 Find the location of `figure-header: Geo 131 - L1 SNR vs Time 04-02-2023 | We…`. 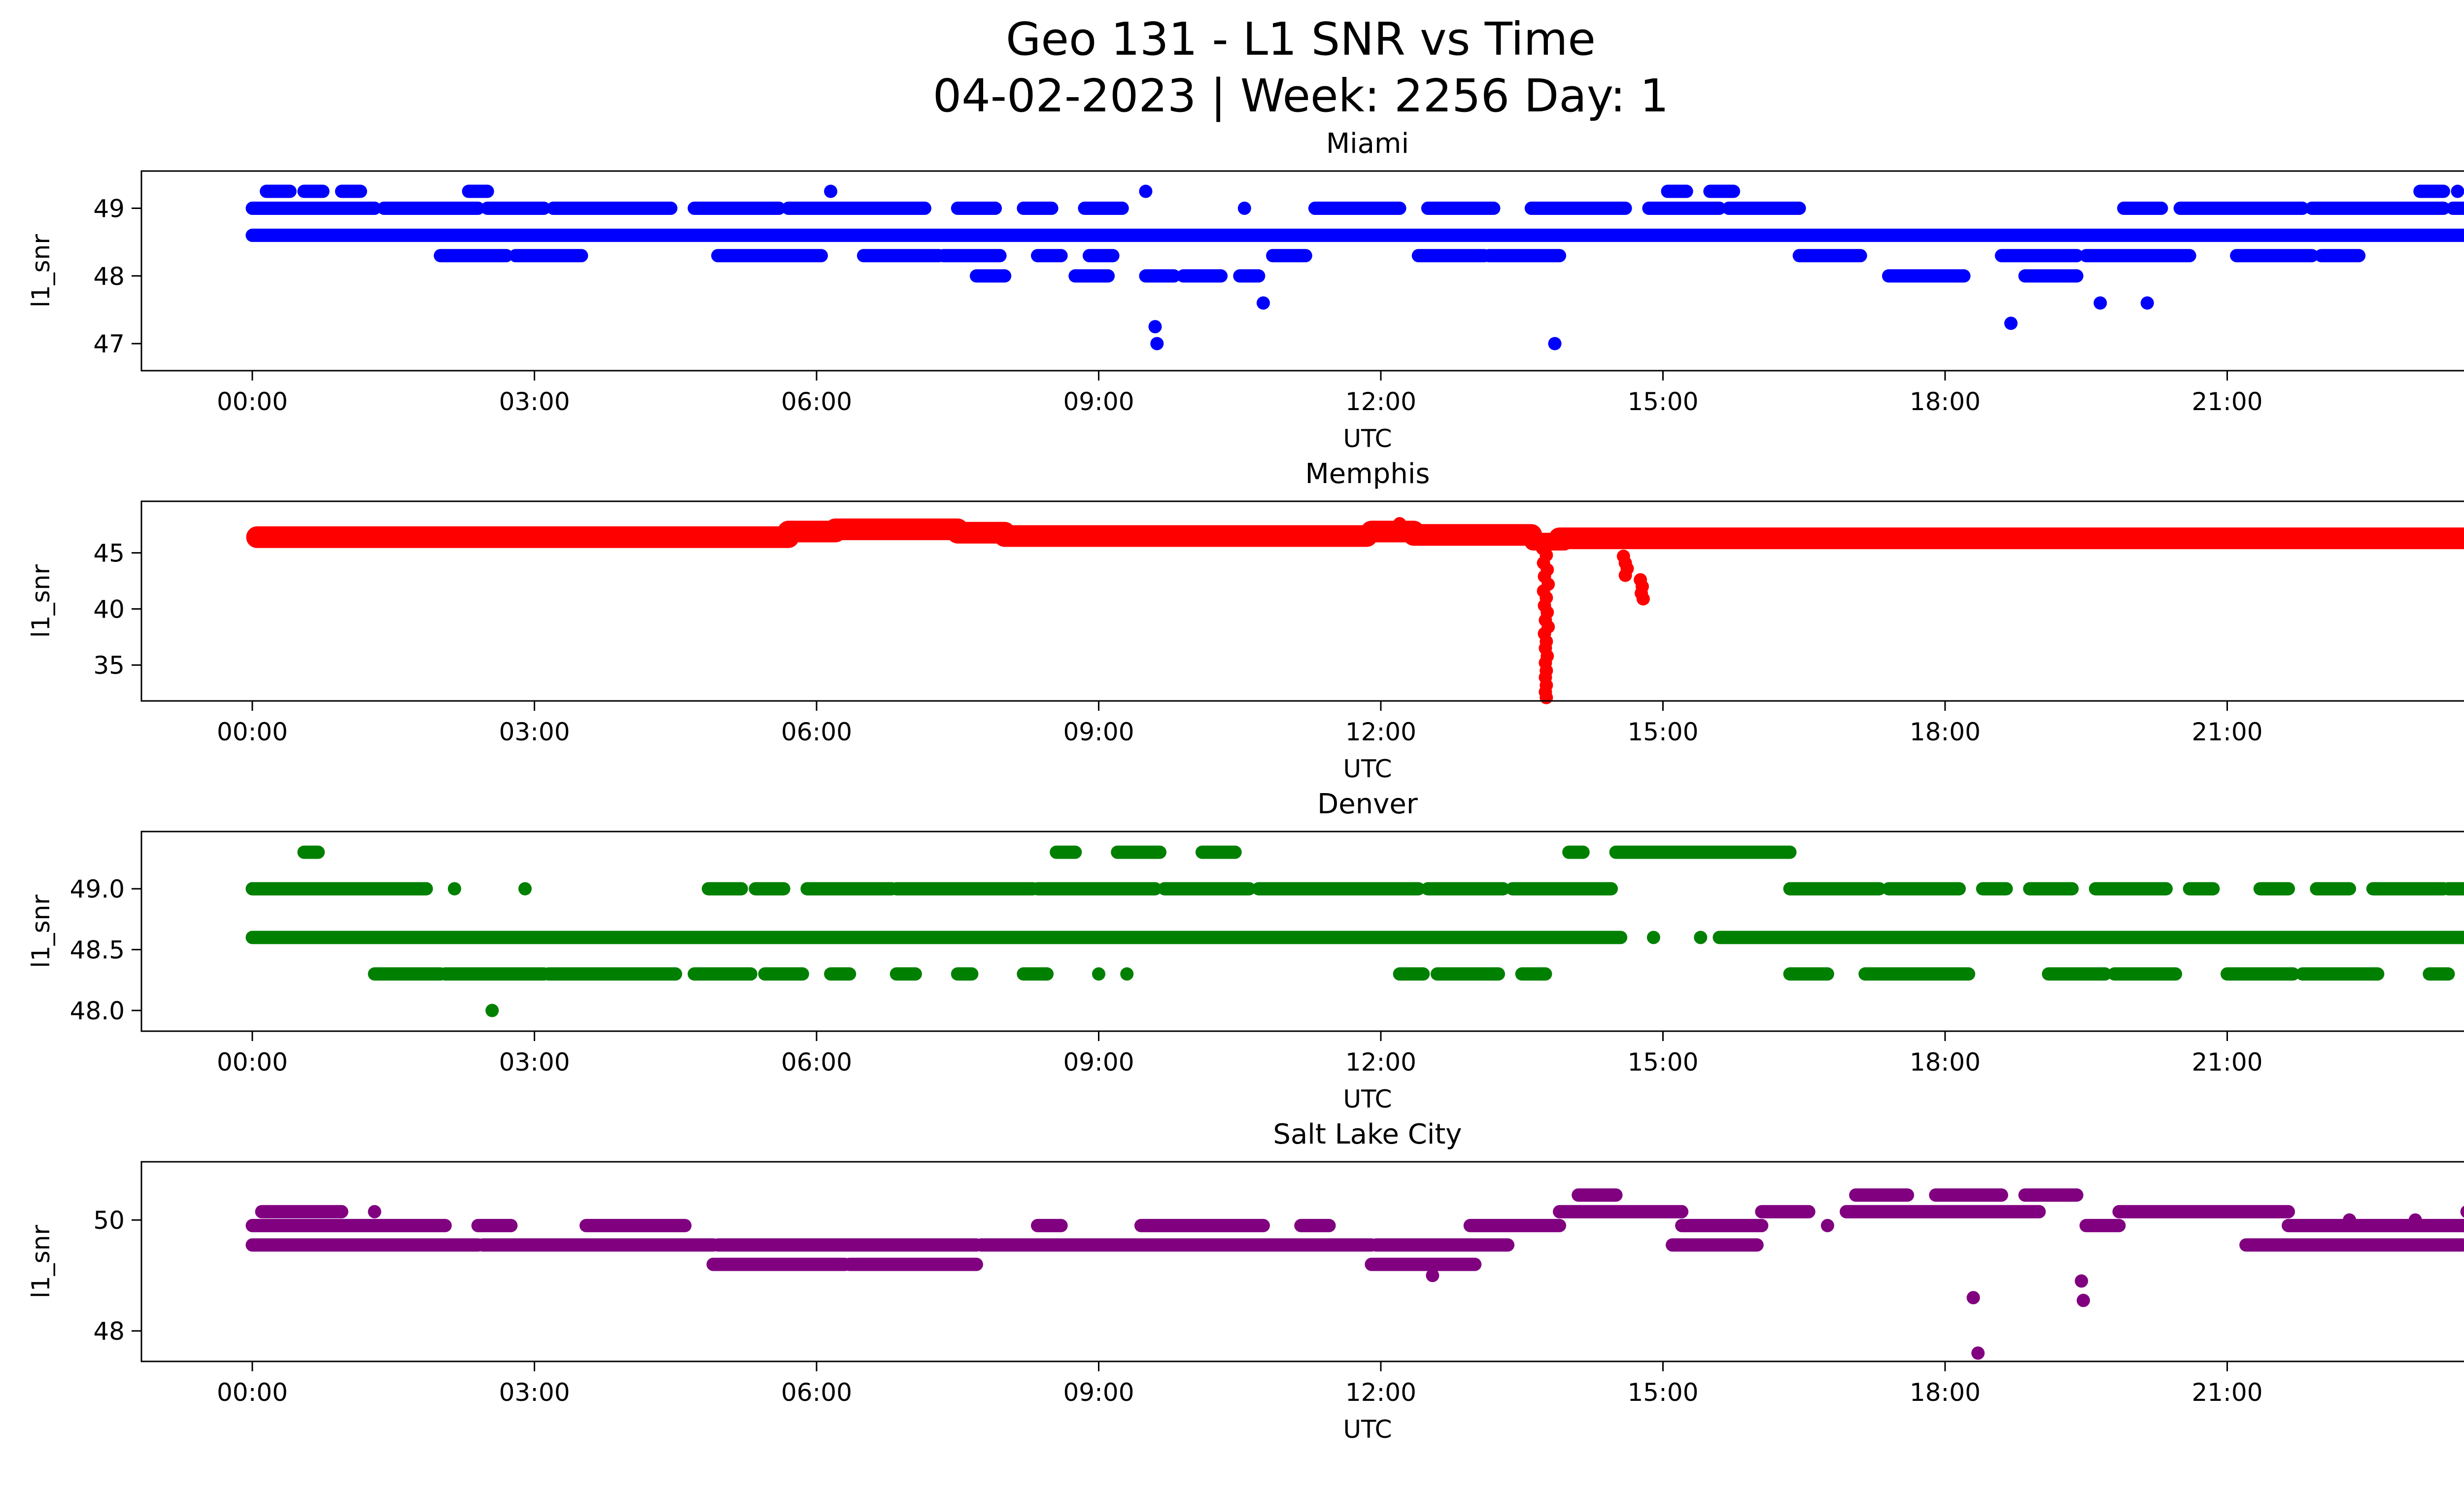

figure-header: Geo 131 - L1 SNR vs Time 04-02-2023 | We… is located at coordinates (1232, 62).